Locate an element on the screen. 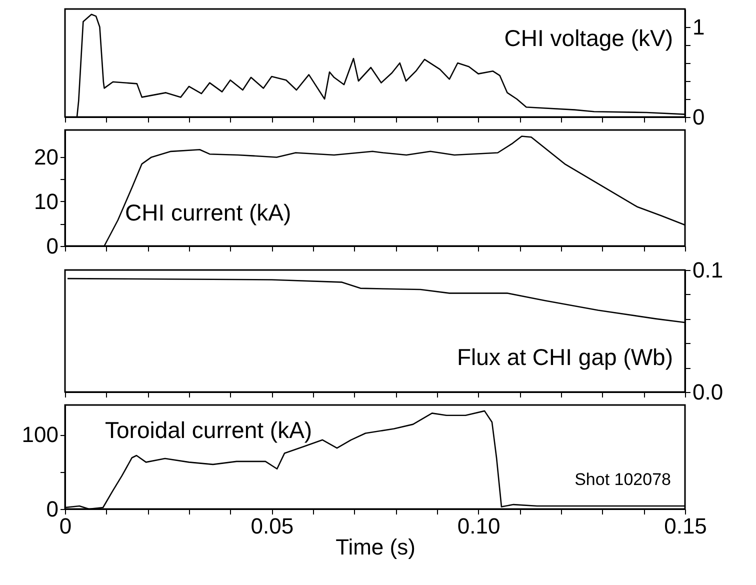  x-tick-label: 0.05 is located at coordinates (272, 526).